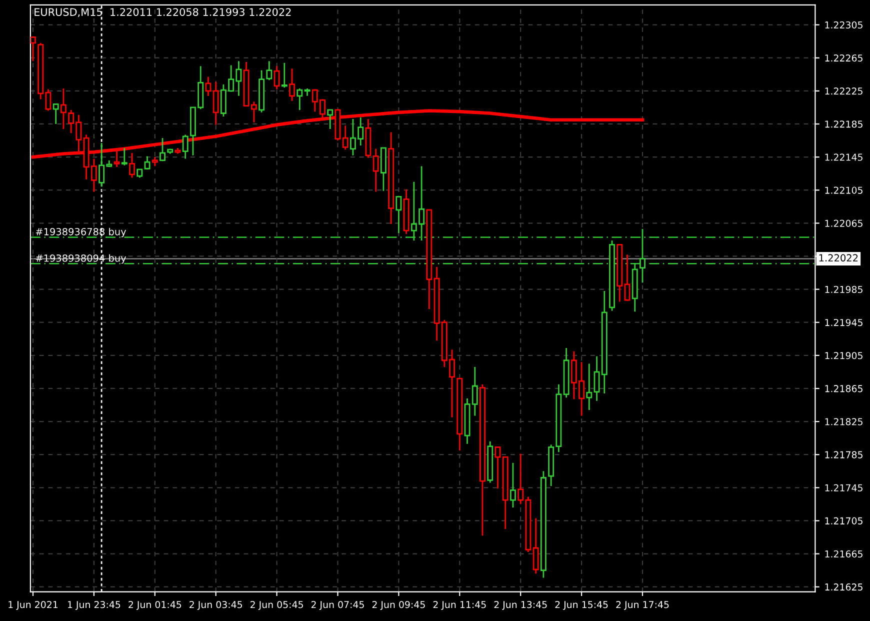 The image size is (870, 621). What do you see at coordinates (843, 554) in the screenshot?
I see `y-tick-label: 1.21665` at bounding box center [843, 554].